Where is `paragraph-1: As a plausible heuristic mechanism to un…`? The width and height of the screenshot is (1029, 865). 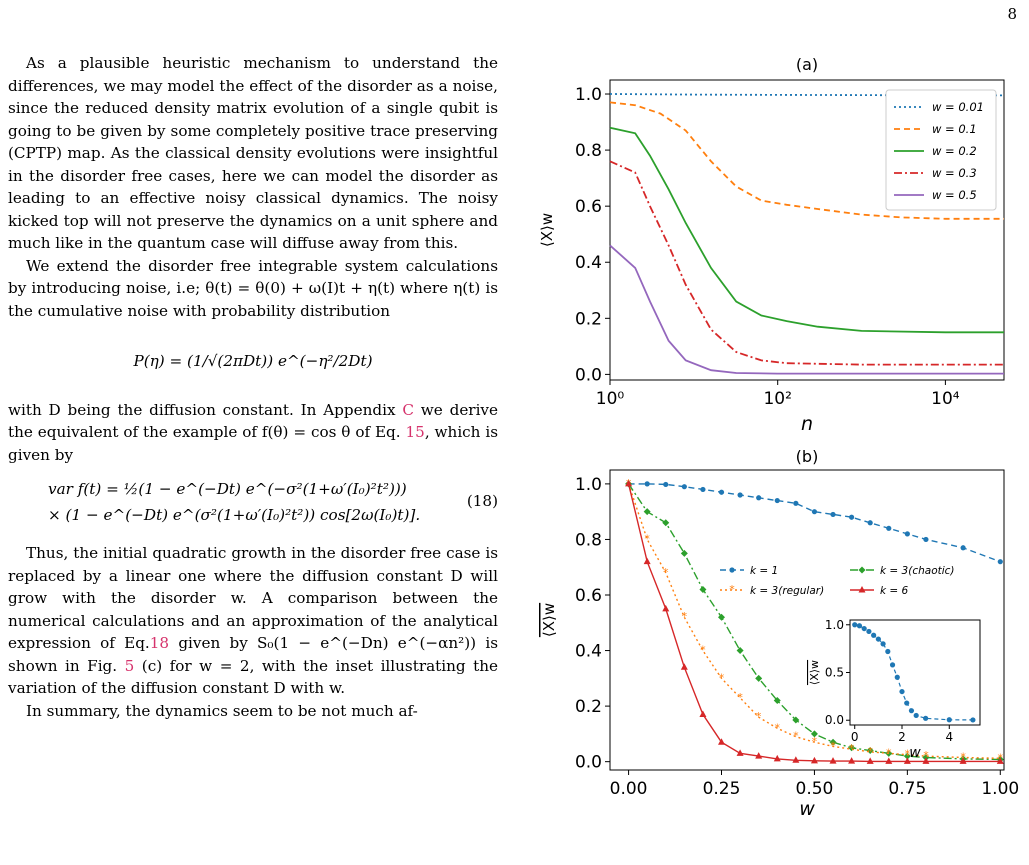 paragraph-1: As a plausible heuristic mechanism to un… is located at coordinates (253, 153).